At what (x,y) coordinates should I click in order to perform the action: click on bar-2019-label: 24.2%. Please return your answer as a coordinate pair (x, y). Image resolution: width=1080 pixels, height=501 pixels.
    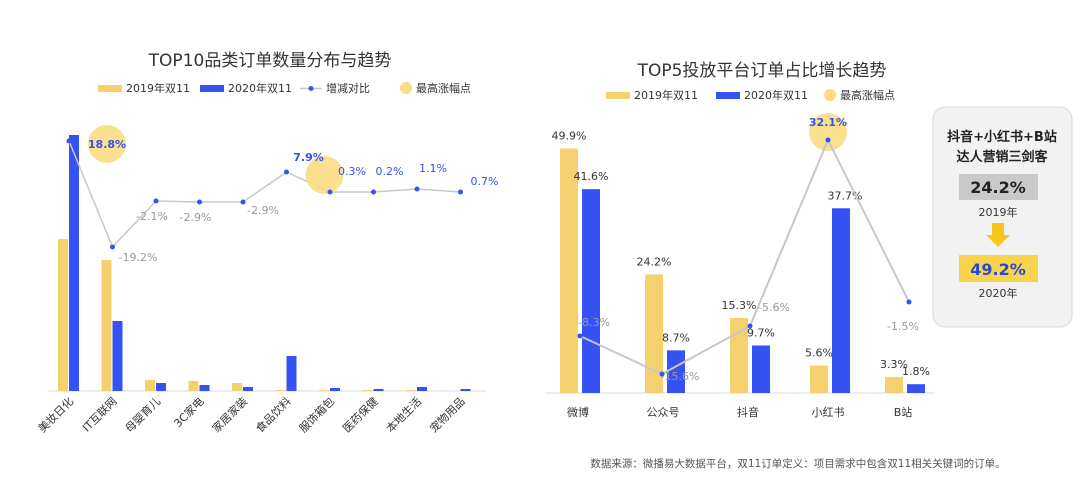
    Looking at the image, I should click on (654, 261).